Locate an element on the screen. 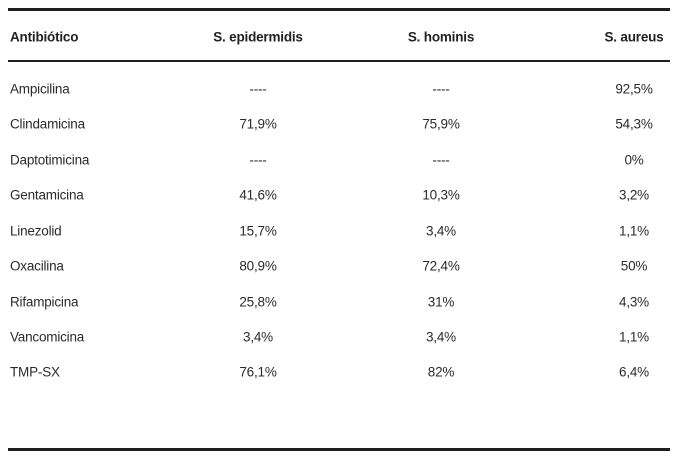  cell-aureus: 0% is located at coordinates (634, 160).